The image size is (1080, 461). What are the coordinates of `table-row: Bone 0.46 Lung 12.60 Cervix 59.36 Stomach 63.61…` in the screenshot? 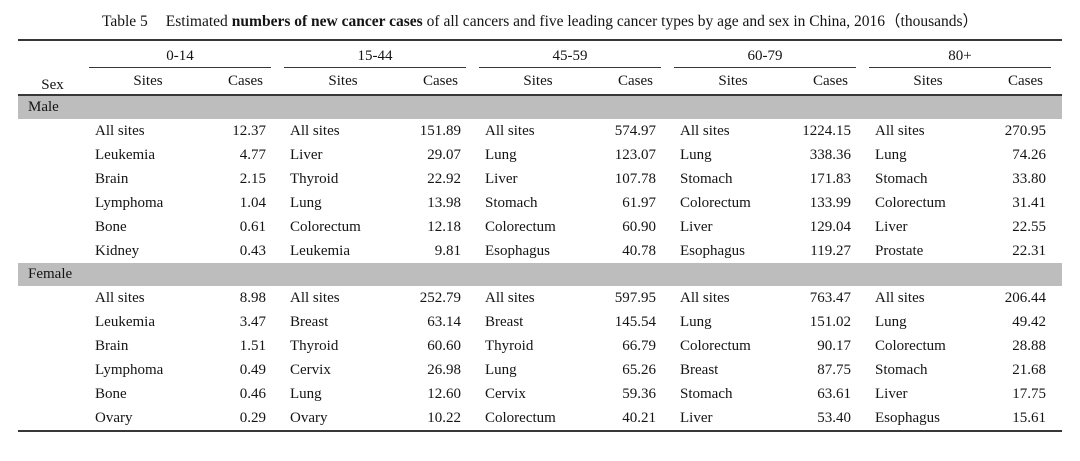 It's located at (540, 394).